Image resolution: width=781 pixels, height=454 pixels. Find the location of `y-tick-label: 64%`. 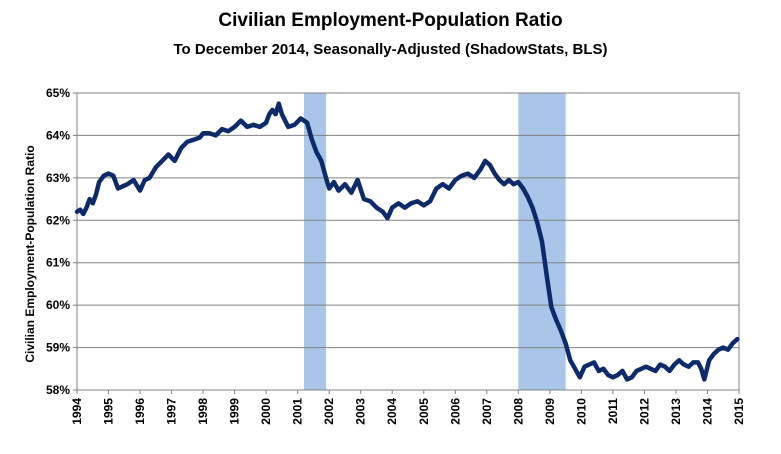

y-tick-label: 64% is located at coordinates (58, 135).